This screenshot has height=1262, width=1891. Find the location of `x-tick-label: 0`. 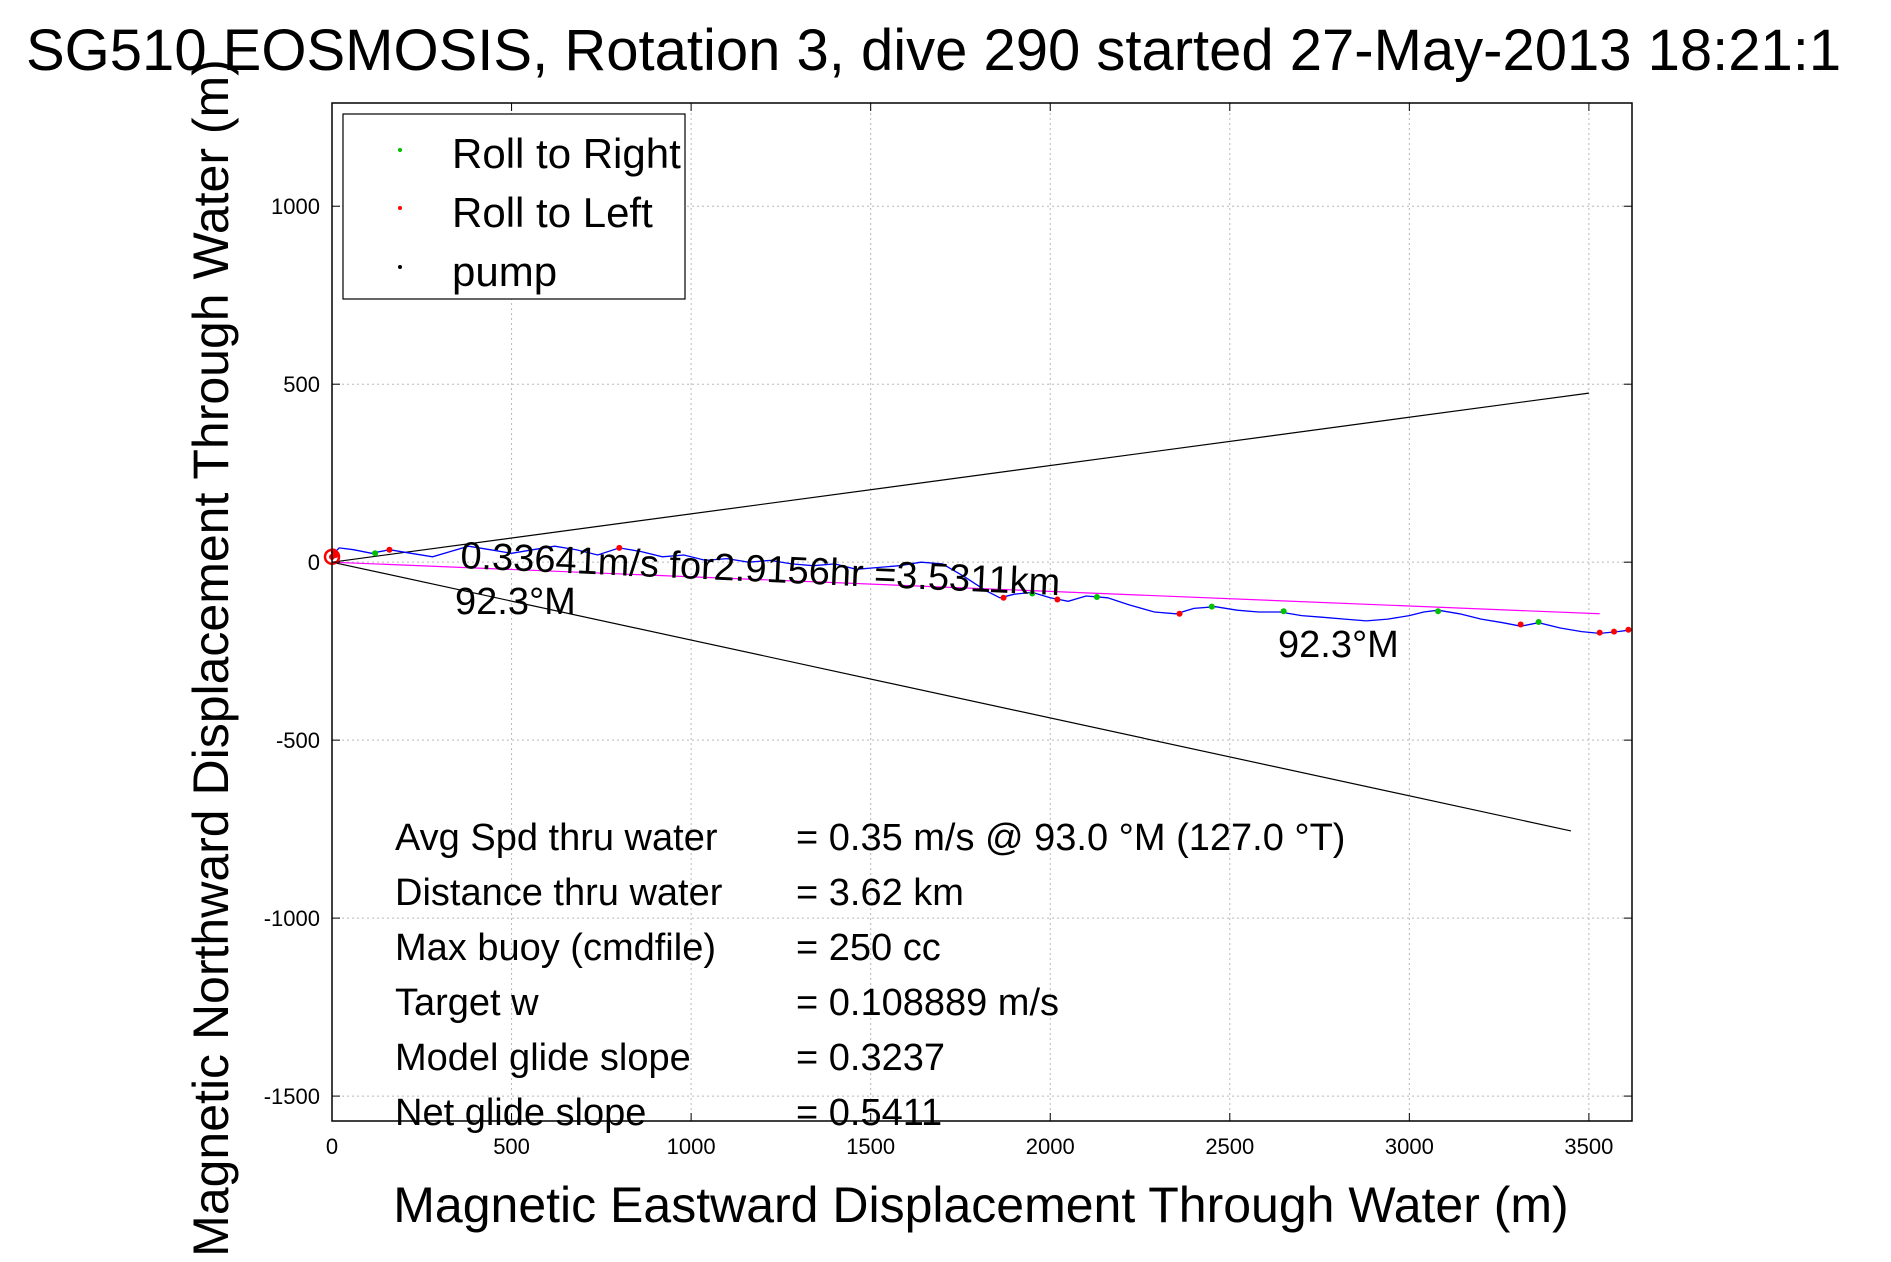

x-tick-label: 0 is located at coordinates (332, 1146).